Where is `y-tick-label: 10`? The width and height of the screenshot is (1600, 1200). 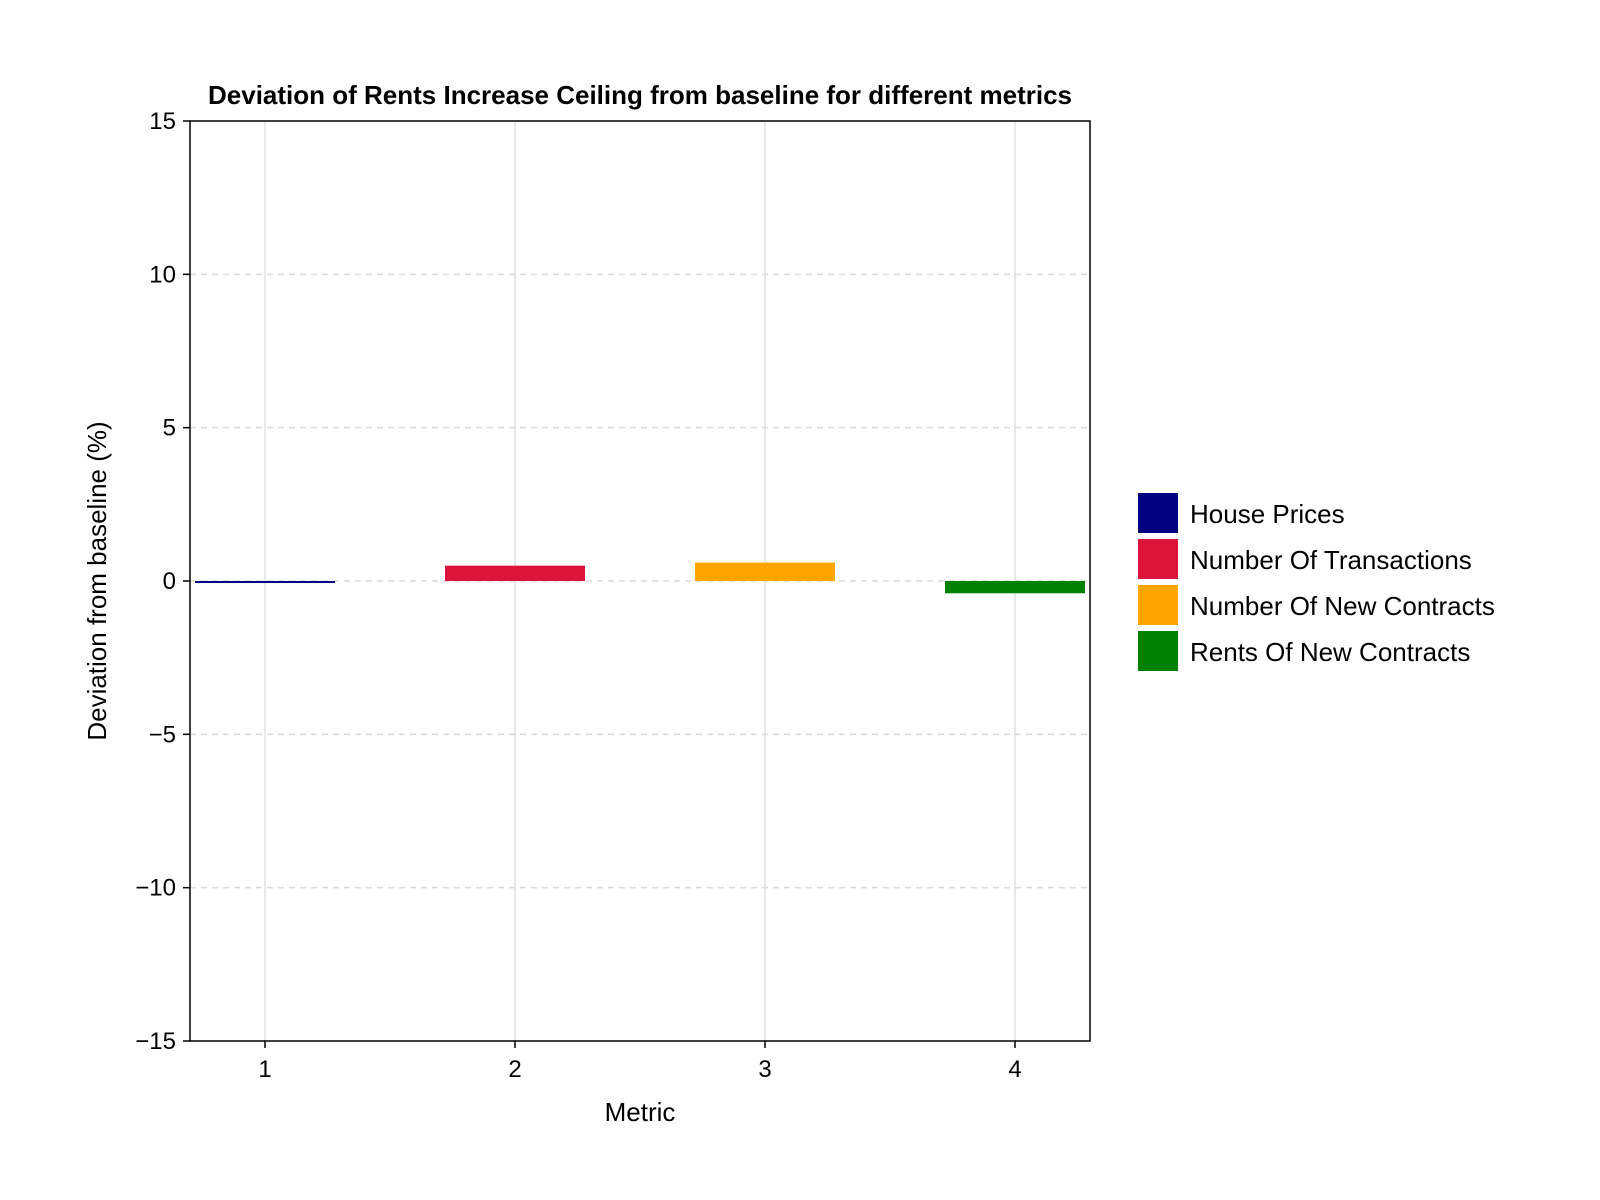 y-tick-label: 10 is located at coordinates (162, 274).